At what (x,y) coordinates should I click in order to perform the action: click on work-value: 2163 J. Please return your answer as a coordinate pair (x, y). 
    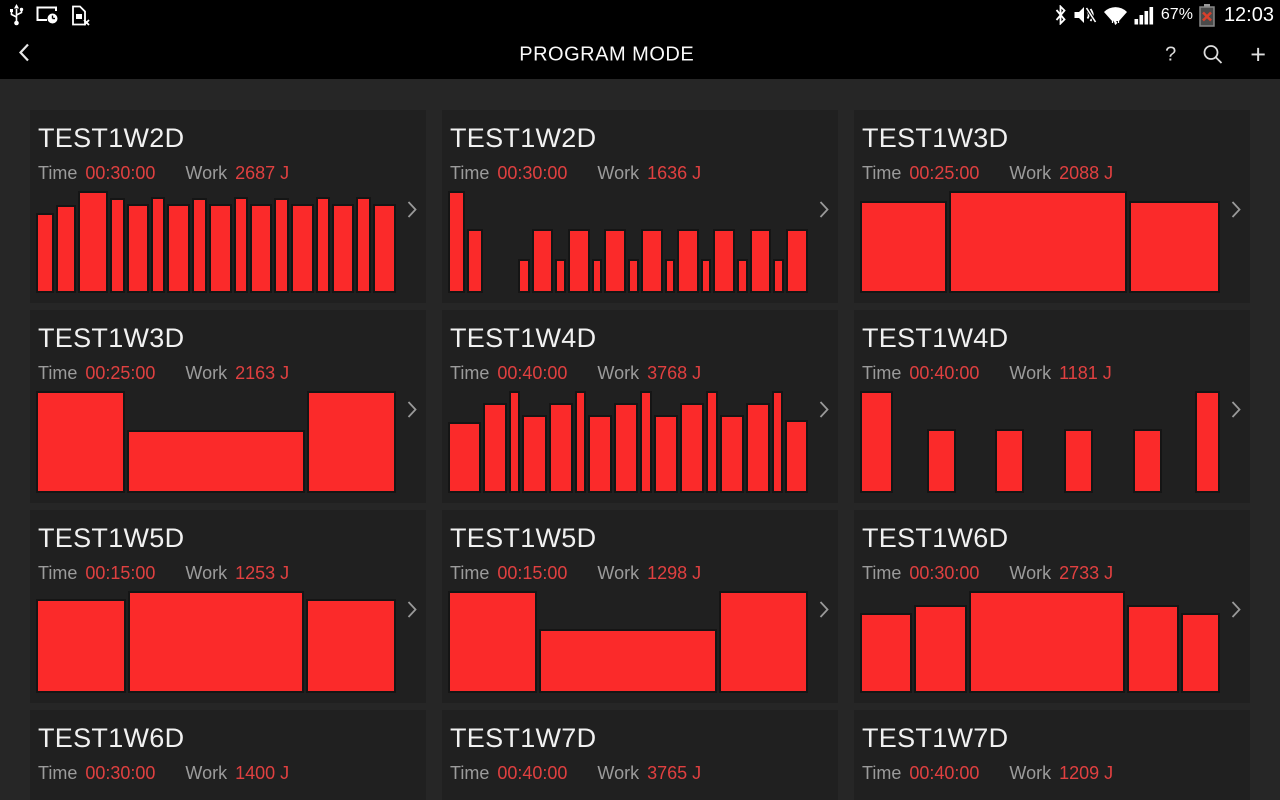
    Looking at the image, I should click on (262, 373).